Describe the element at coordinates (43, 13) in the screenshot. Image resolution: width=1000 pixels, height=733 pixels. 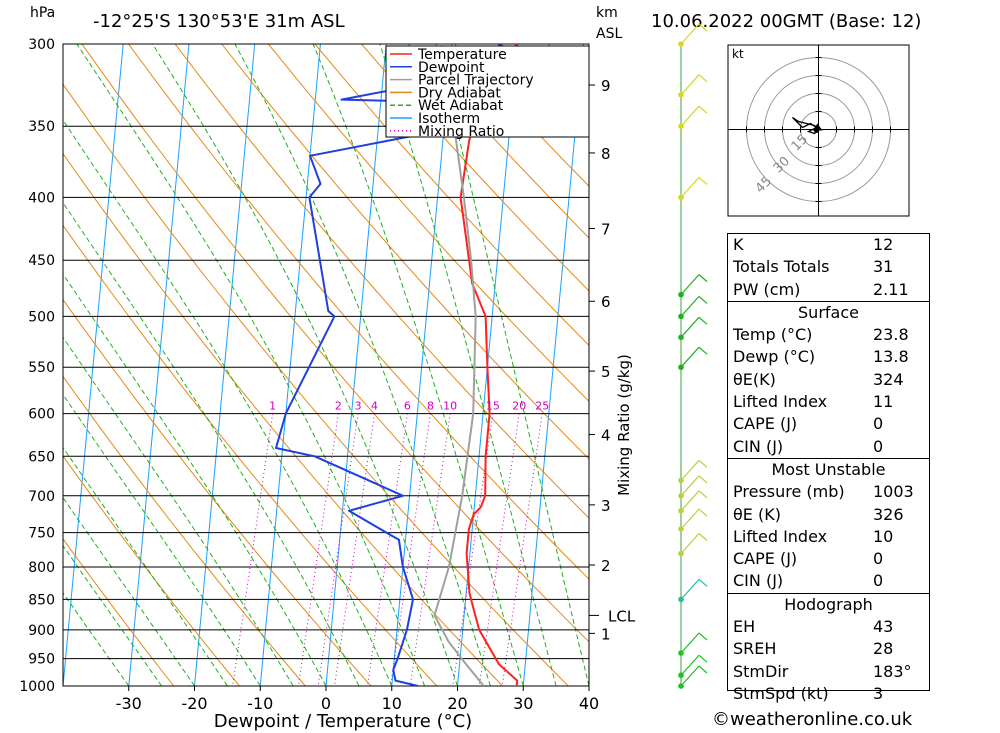
I see `hpa-unit-label: hPa` at that location.